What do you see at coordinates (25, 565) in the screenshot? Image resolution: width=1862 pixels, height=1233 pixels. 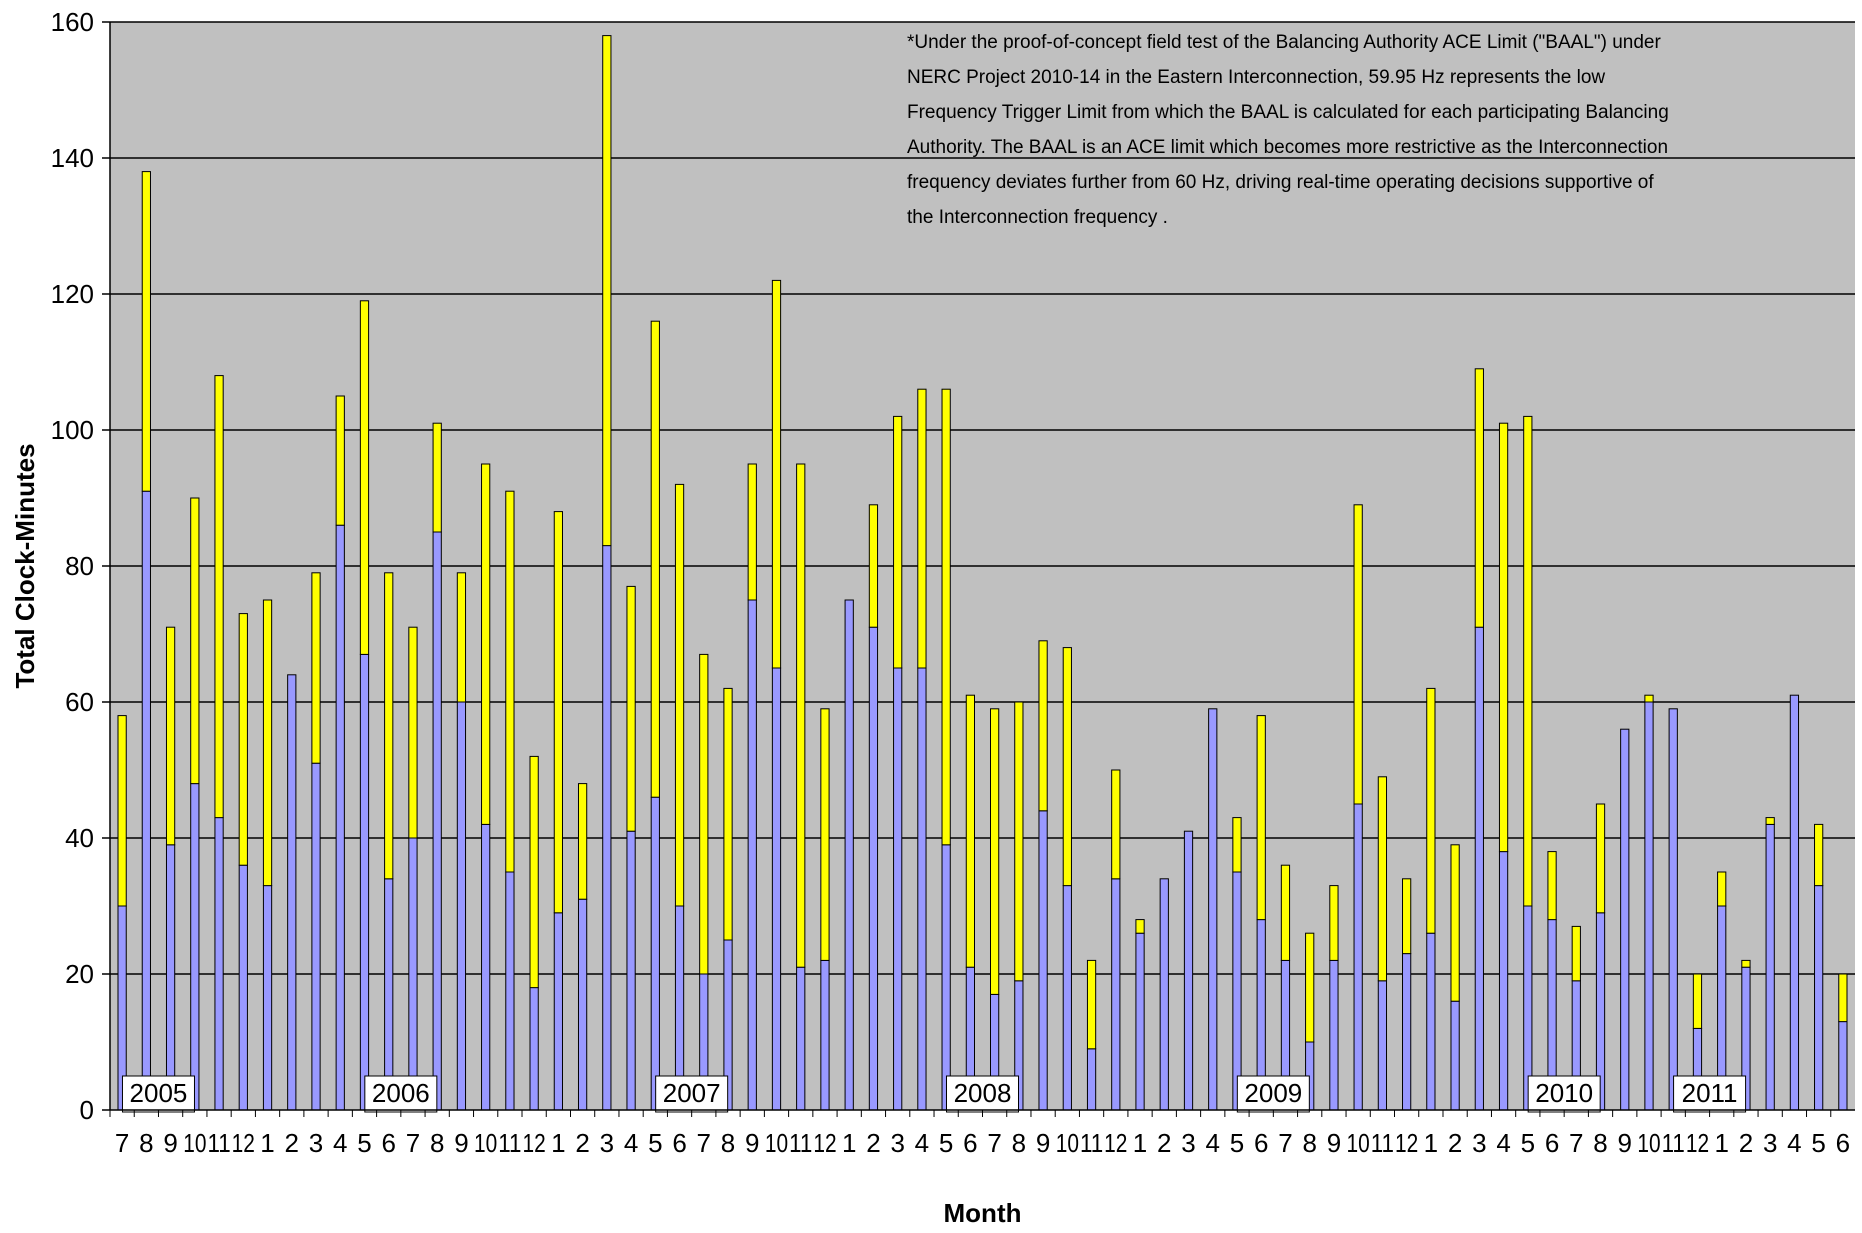 I see `y-axis-title: Total Clock-Minutes` at bounding box center [25, 565].